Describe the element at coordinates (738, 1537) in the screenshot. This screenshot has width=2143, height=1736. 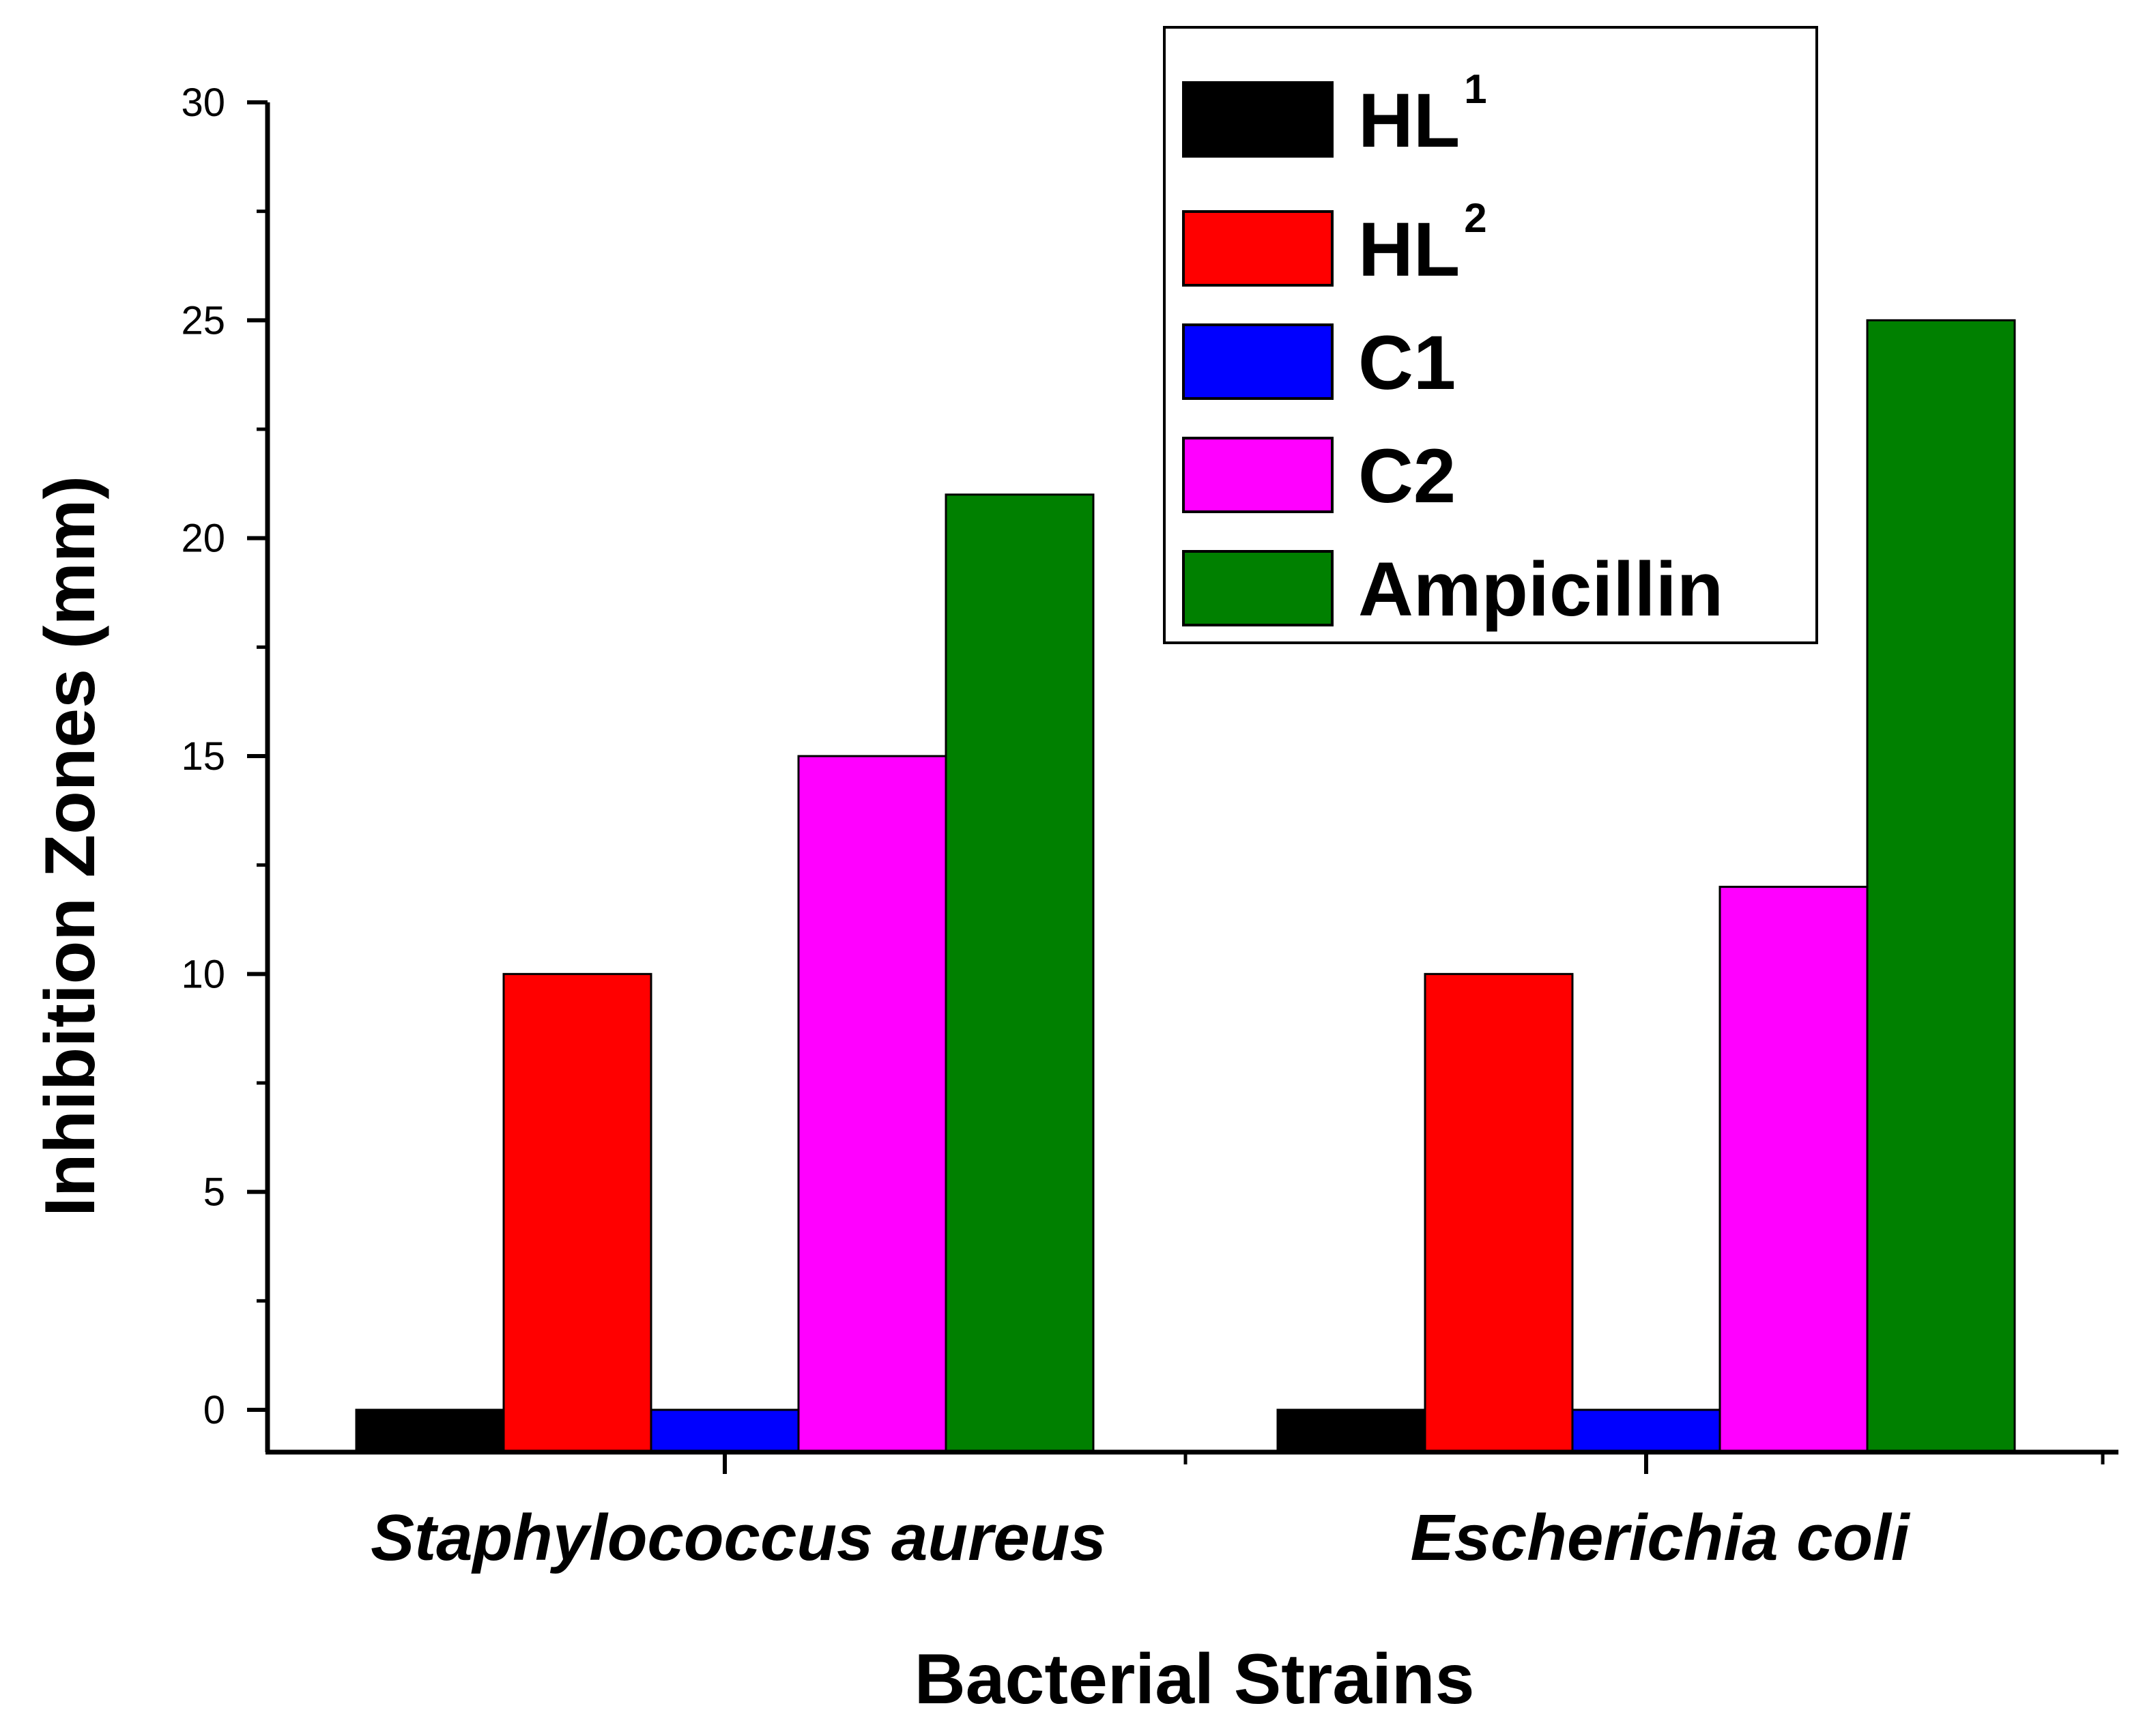
I see `x-category-label: Staphylococcus aureus` at that location.